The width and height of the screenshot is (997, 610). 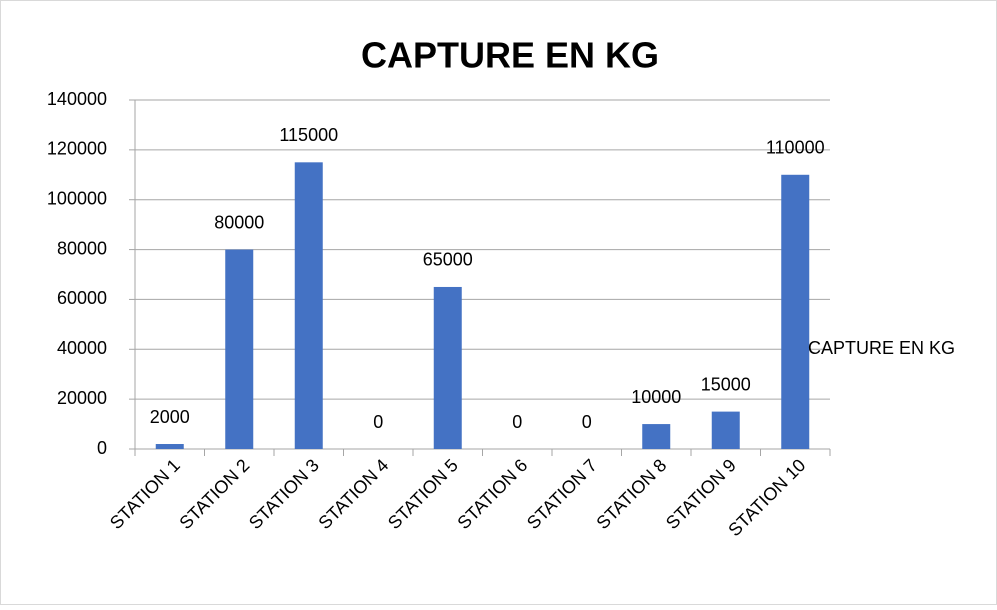 What do you see at coordinates (239, 222) in the screenshot?
I see `data-label: 80000` at bounding box center [239, 222].